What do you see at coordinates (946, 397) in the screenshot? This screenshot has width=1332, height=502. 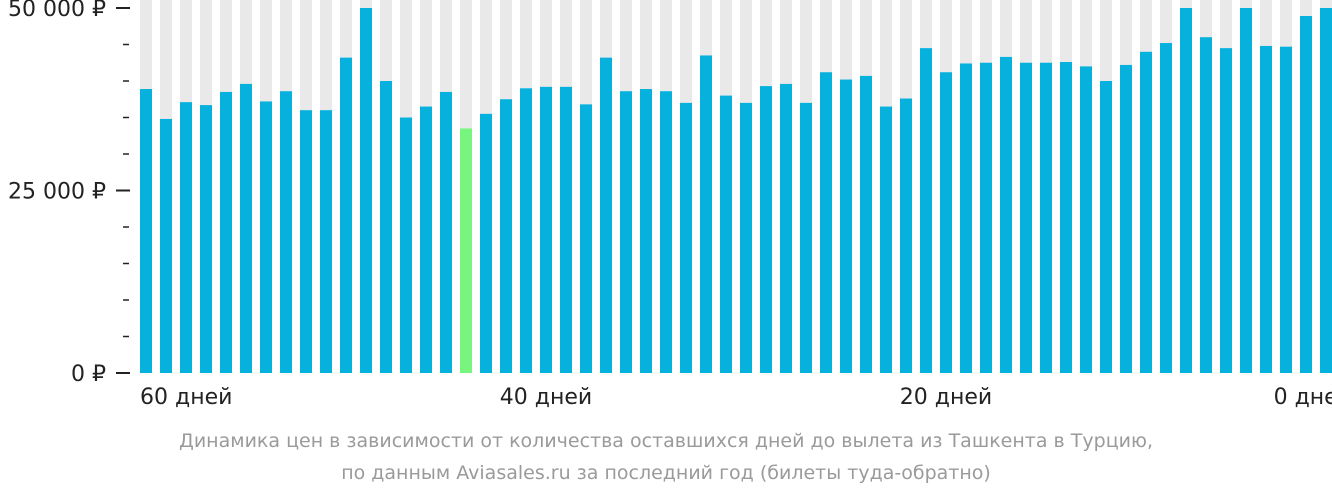 I see `x-tick-label: 20 дней` at bounding box center [946, 397].